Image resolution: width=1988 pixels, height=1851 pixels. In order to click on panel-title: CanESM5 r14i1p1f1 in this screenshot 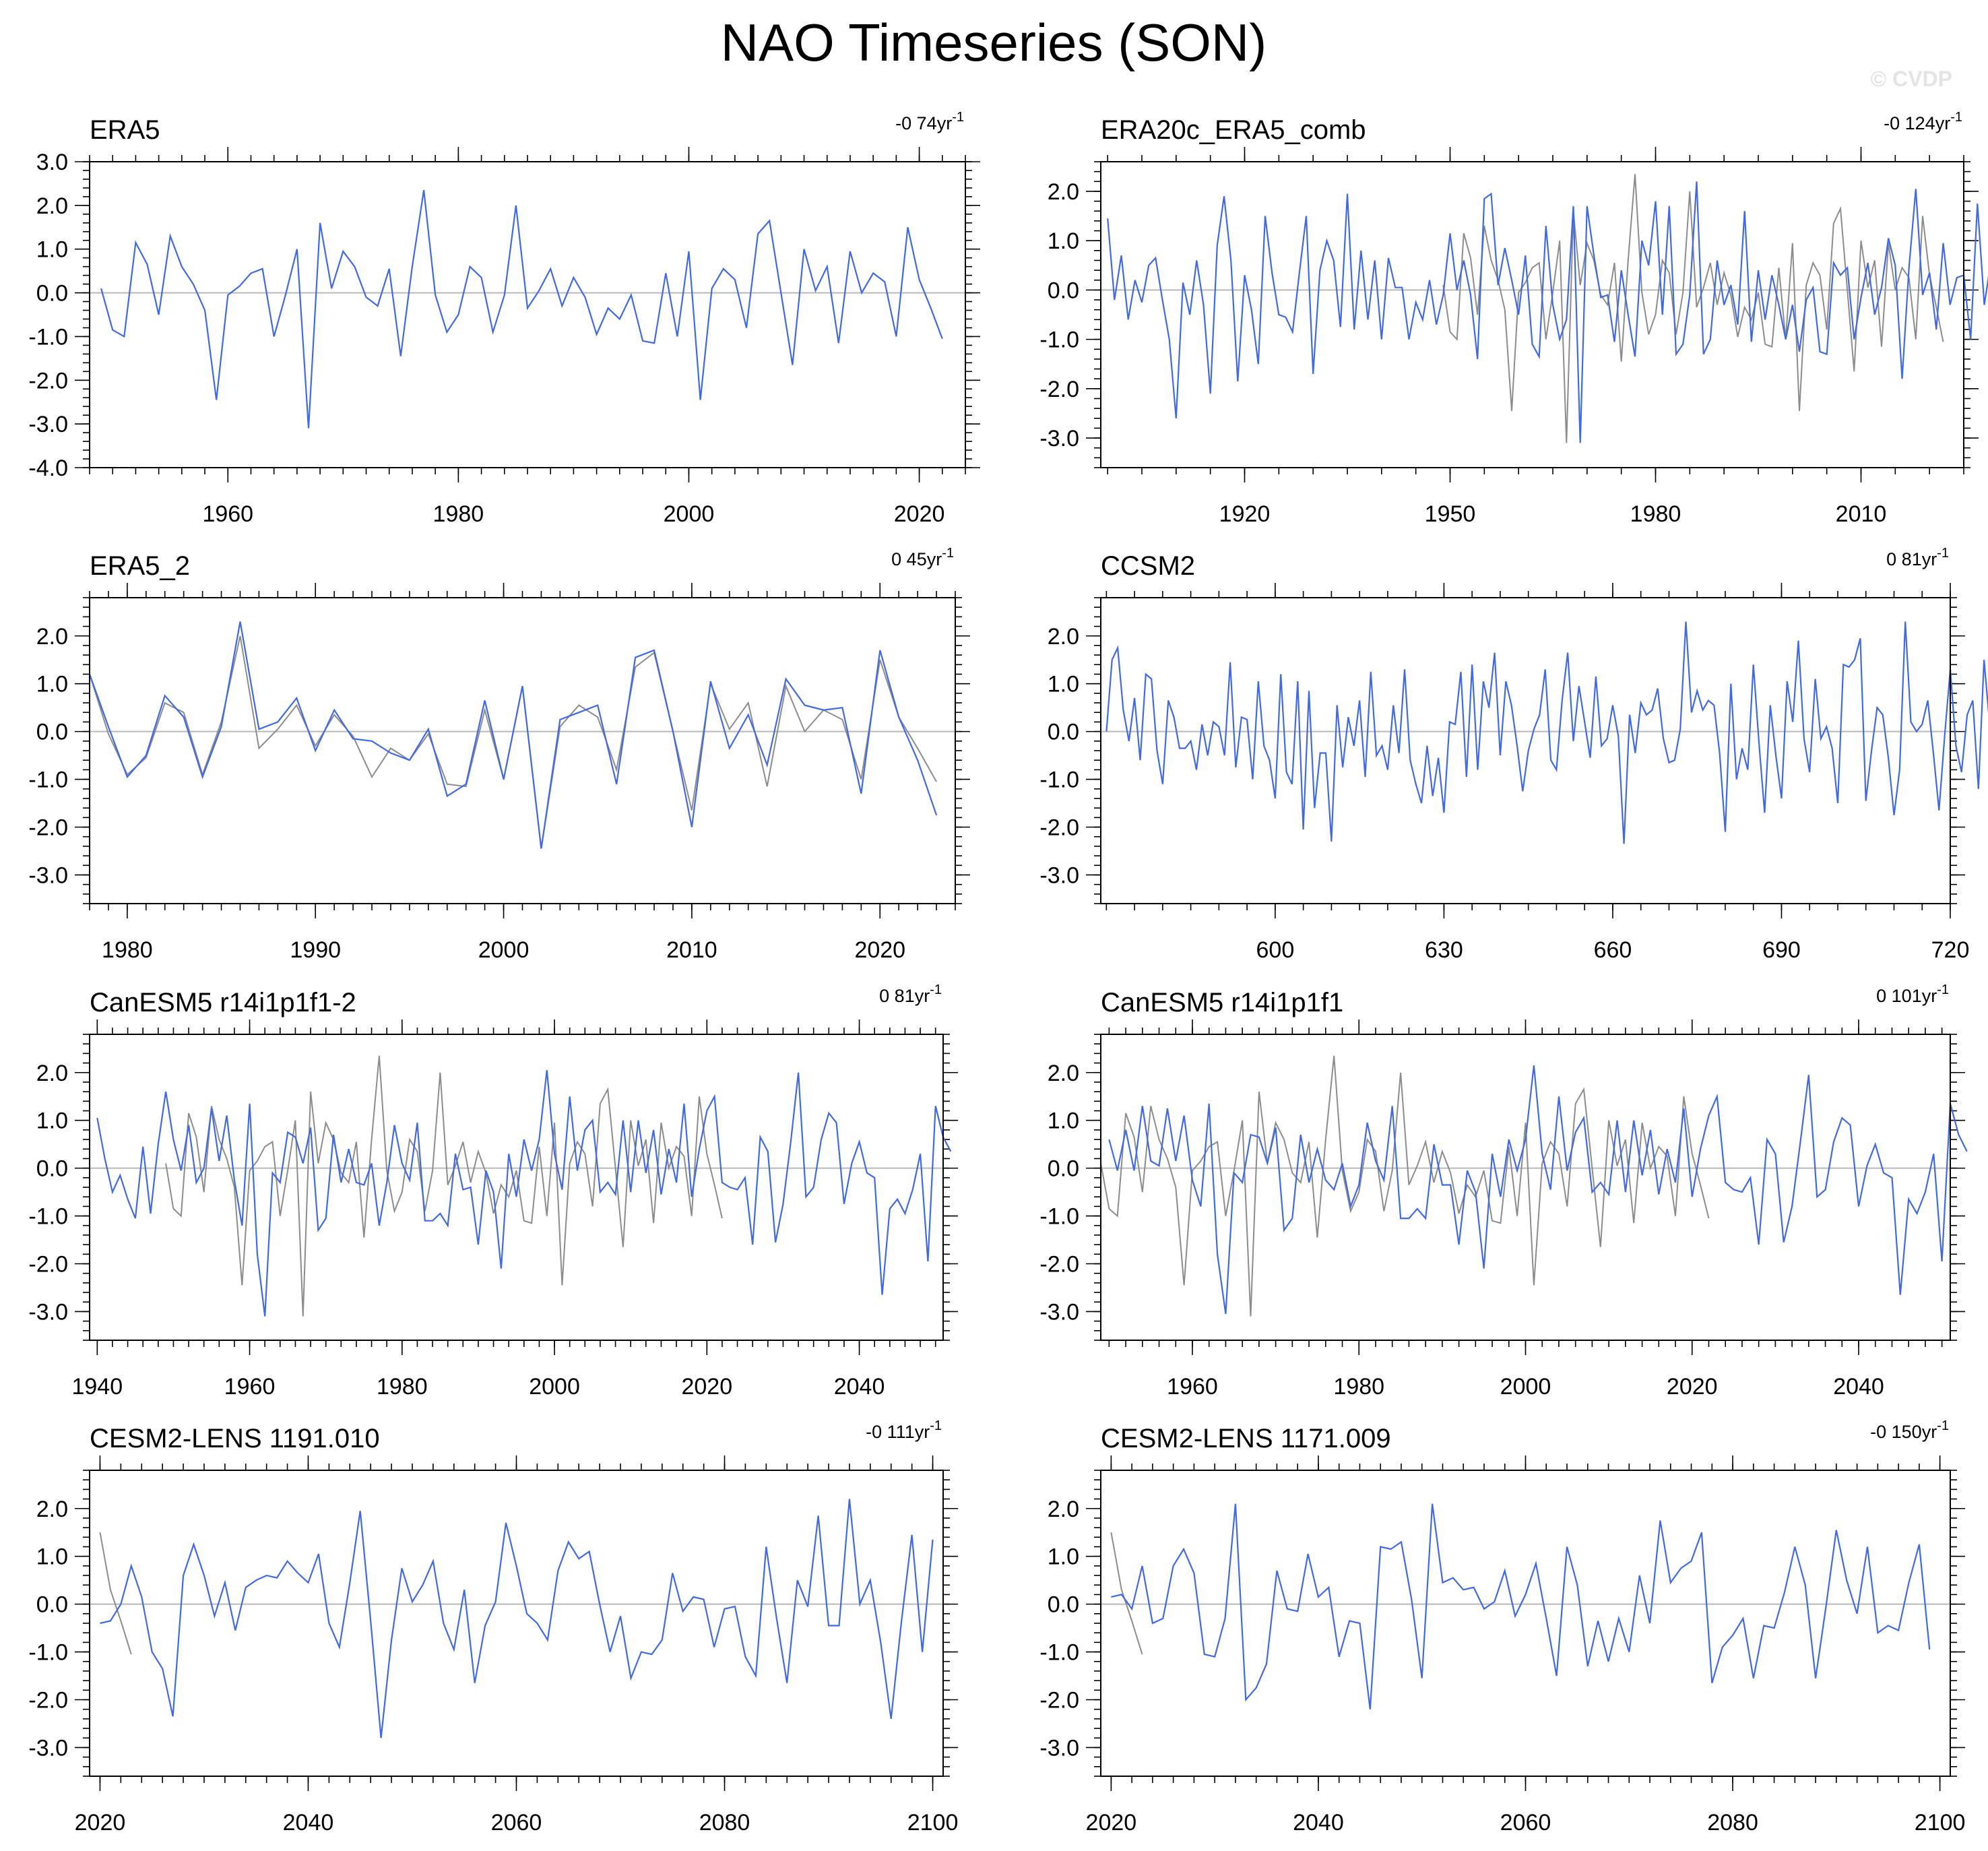, I will do `click(1222, 1003)`.